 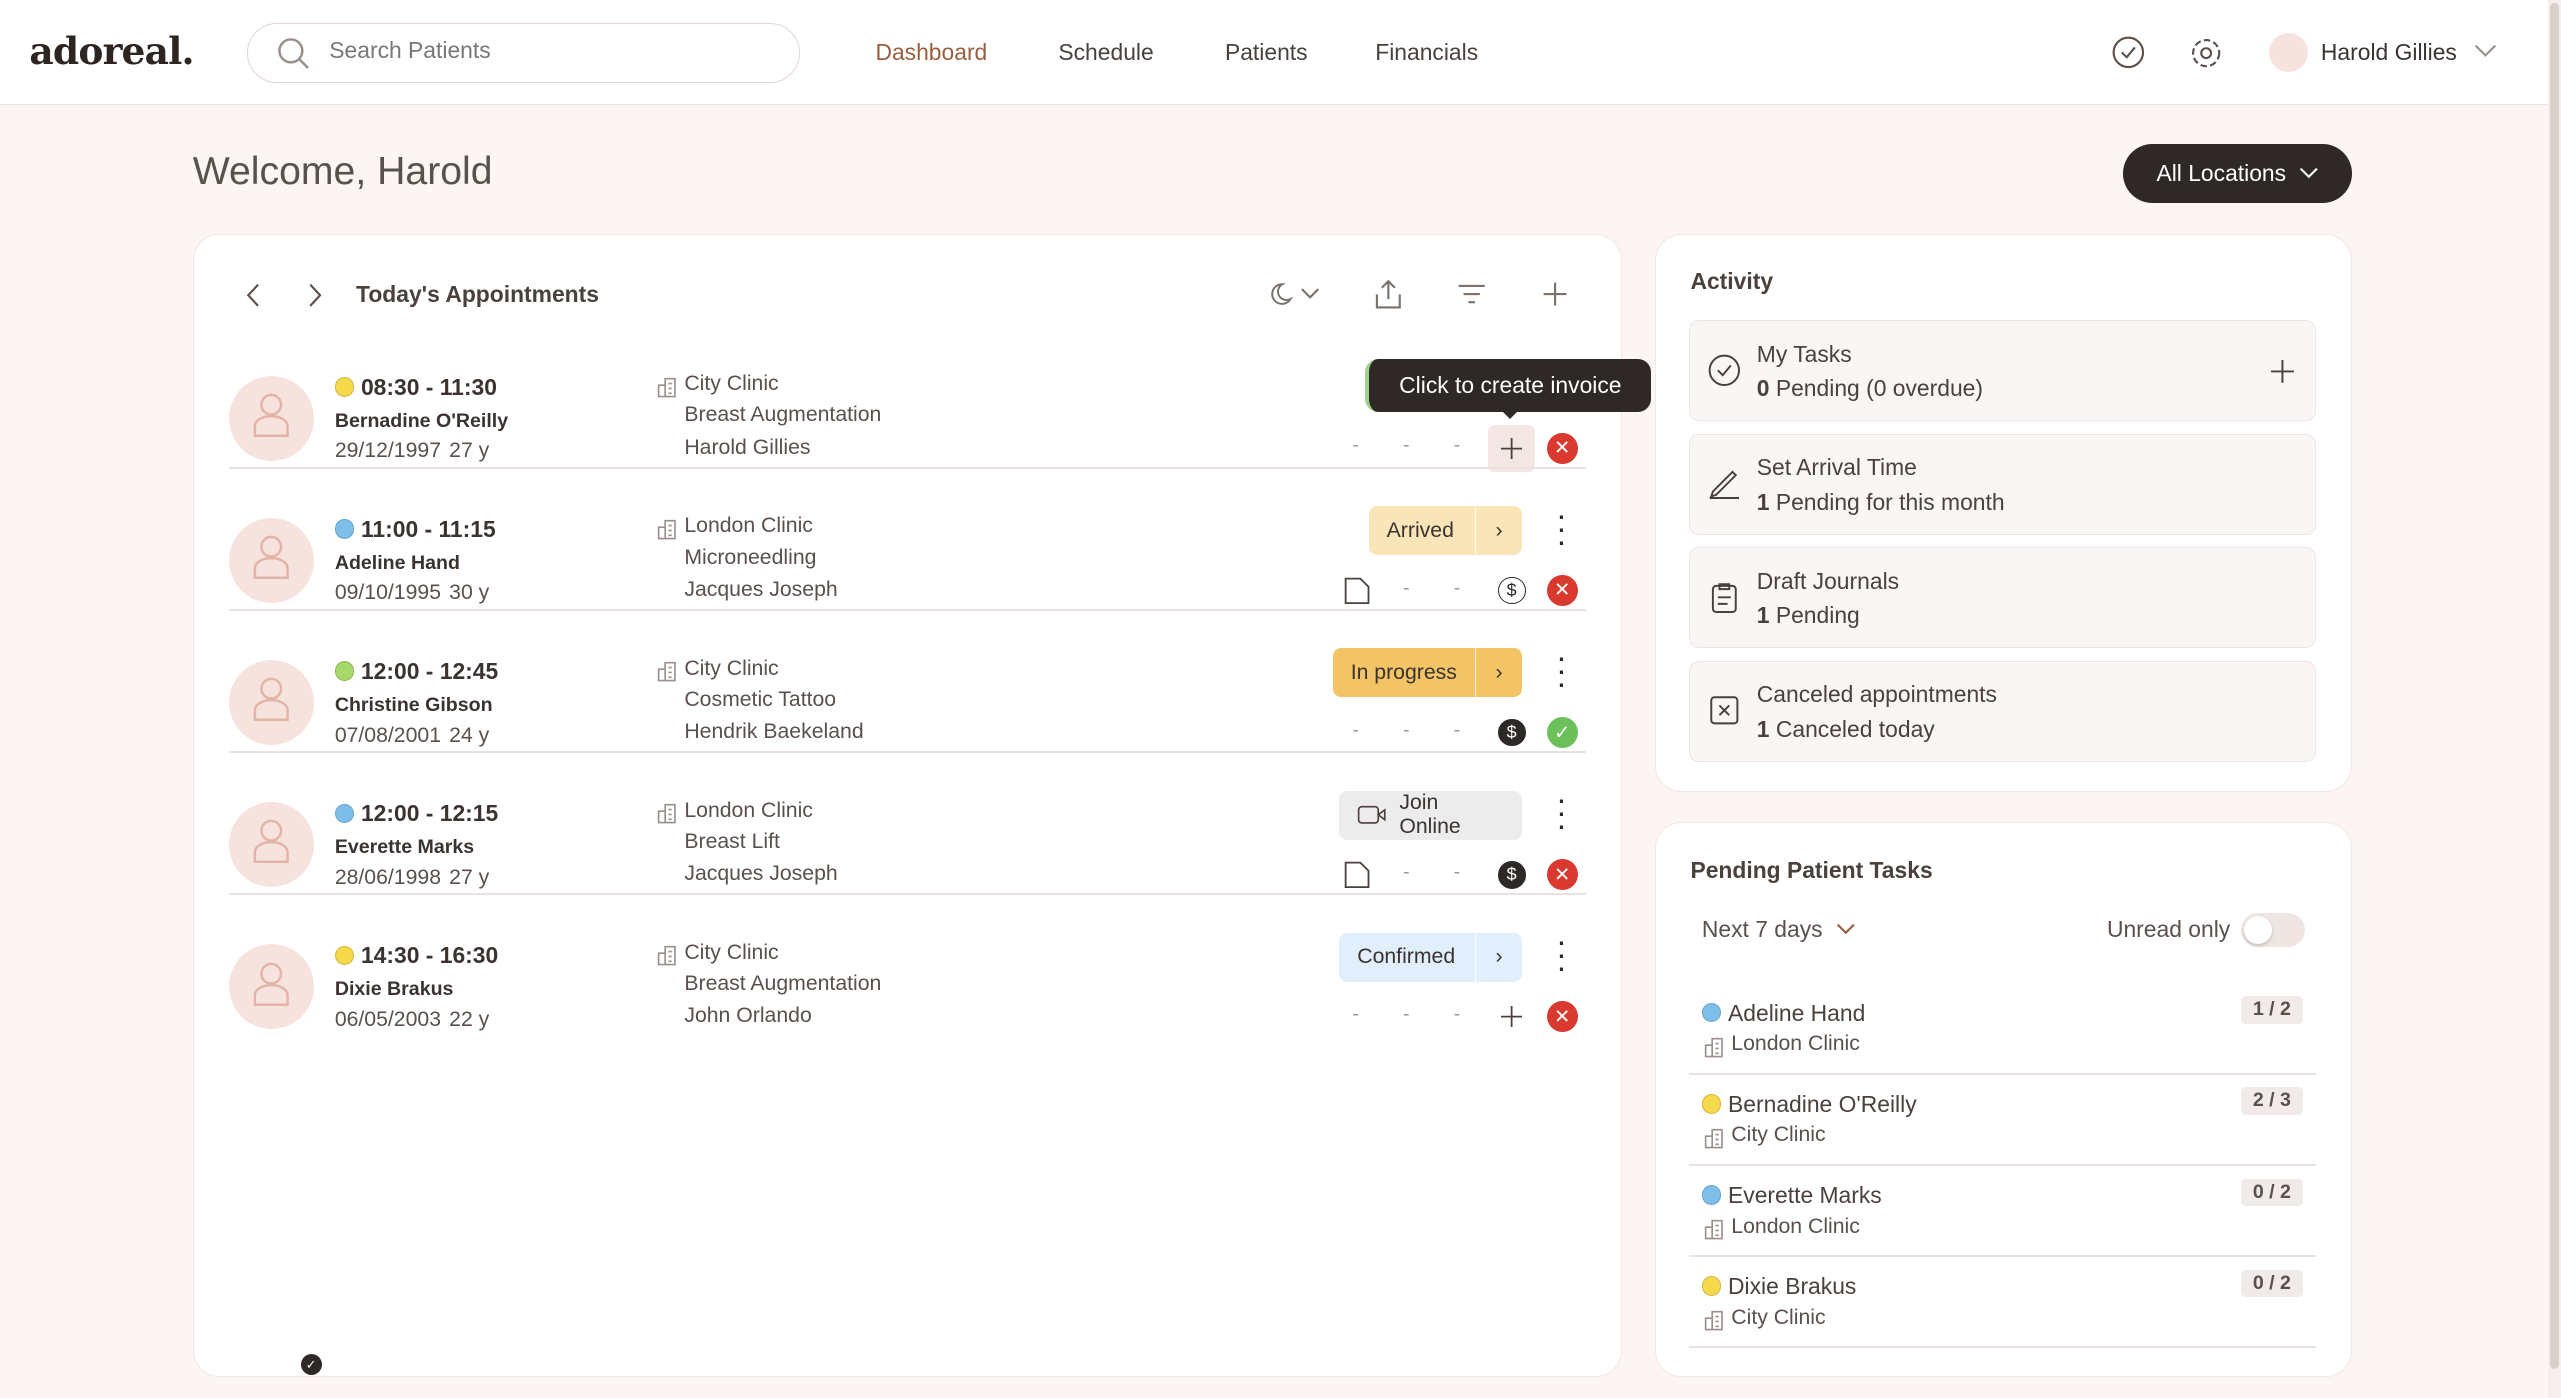 What do you see at coordinates (1508, 385) in the screenshot?
I see `invoice-tooltip: Click to create invoice` at bounding box center [1508, 385].